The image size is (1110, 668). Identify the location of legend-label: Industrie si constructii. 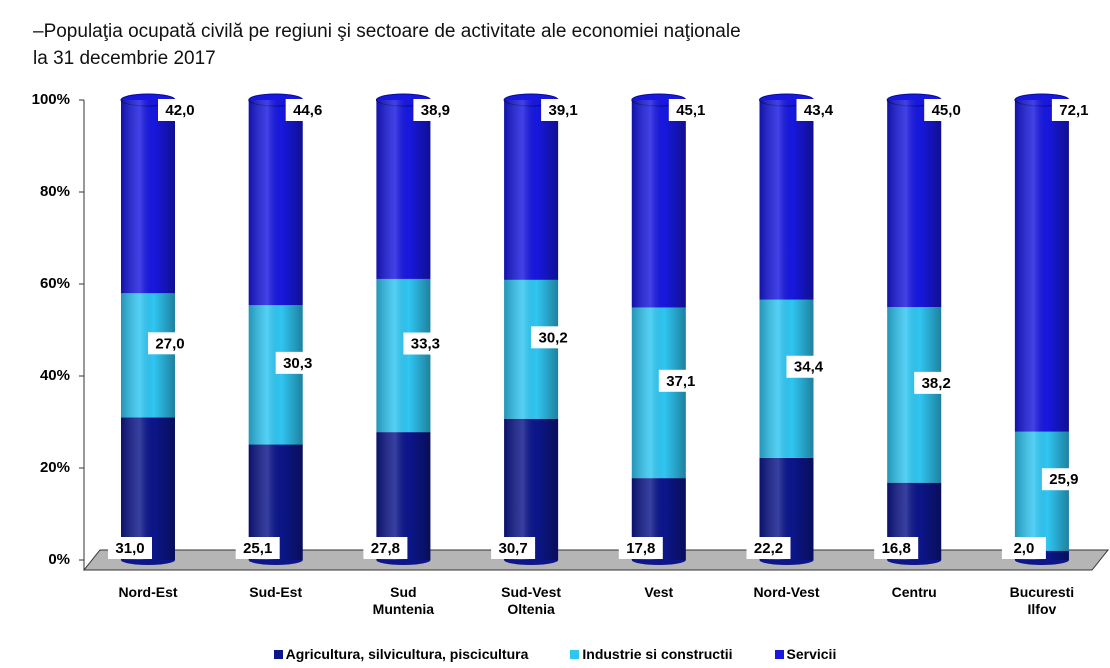
(657, 654).